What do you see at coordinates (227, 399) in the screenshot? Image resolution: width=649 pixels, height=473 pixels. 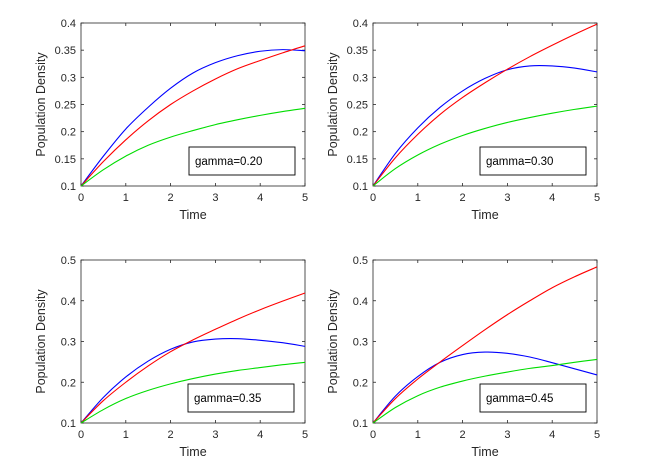 I see `annotation-text: gamma=0.35` at bounding box center [227, 399].